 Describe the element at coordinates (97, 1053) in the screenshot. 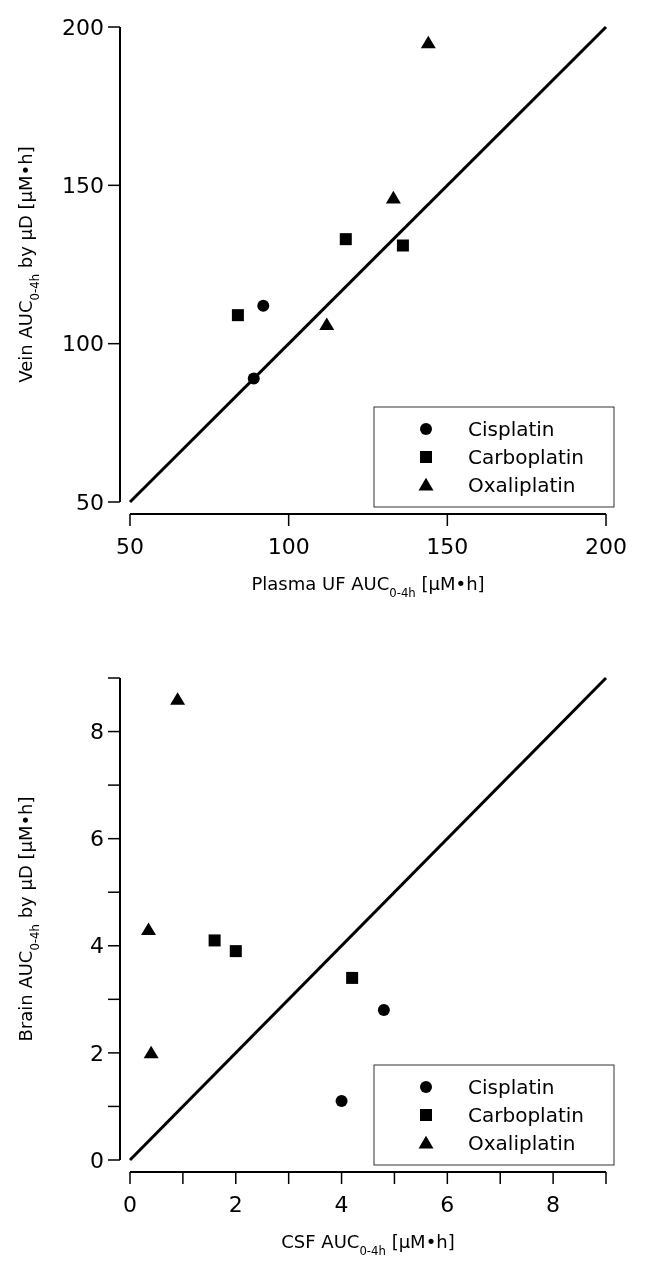

I see `y-tick-label: 2` at that location.